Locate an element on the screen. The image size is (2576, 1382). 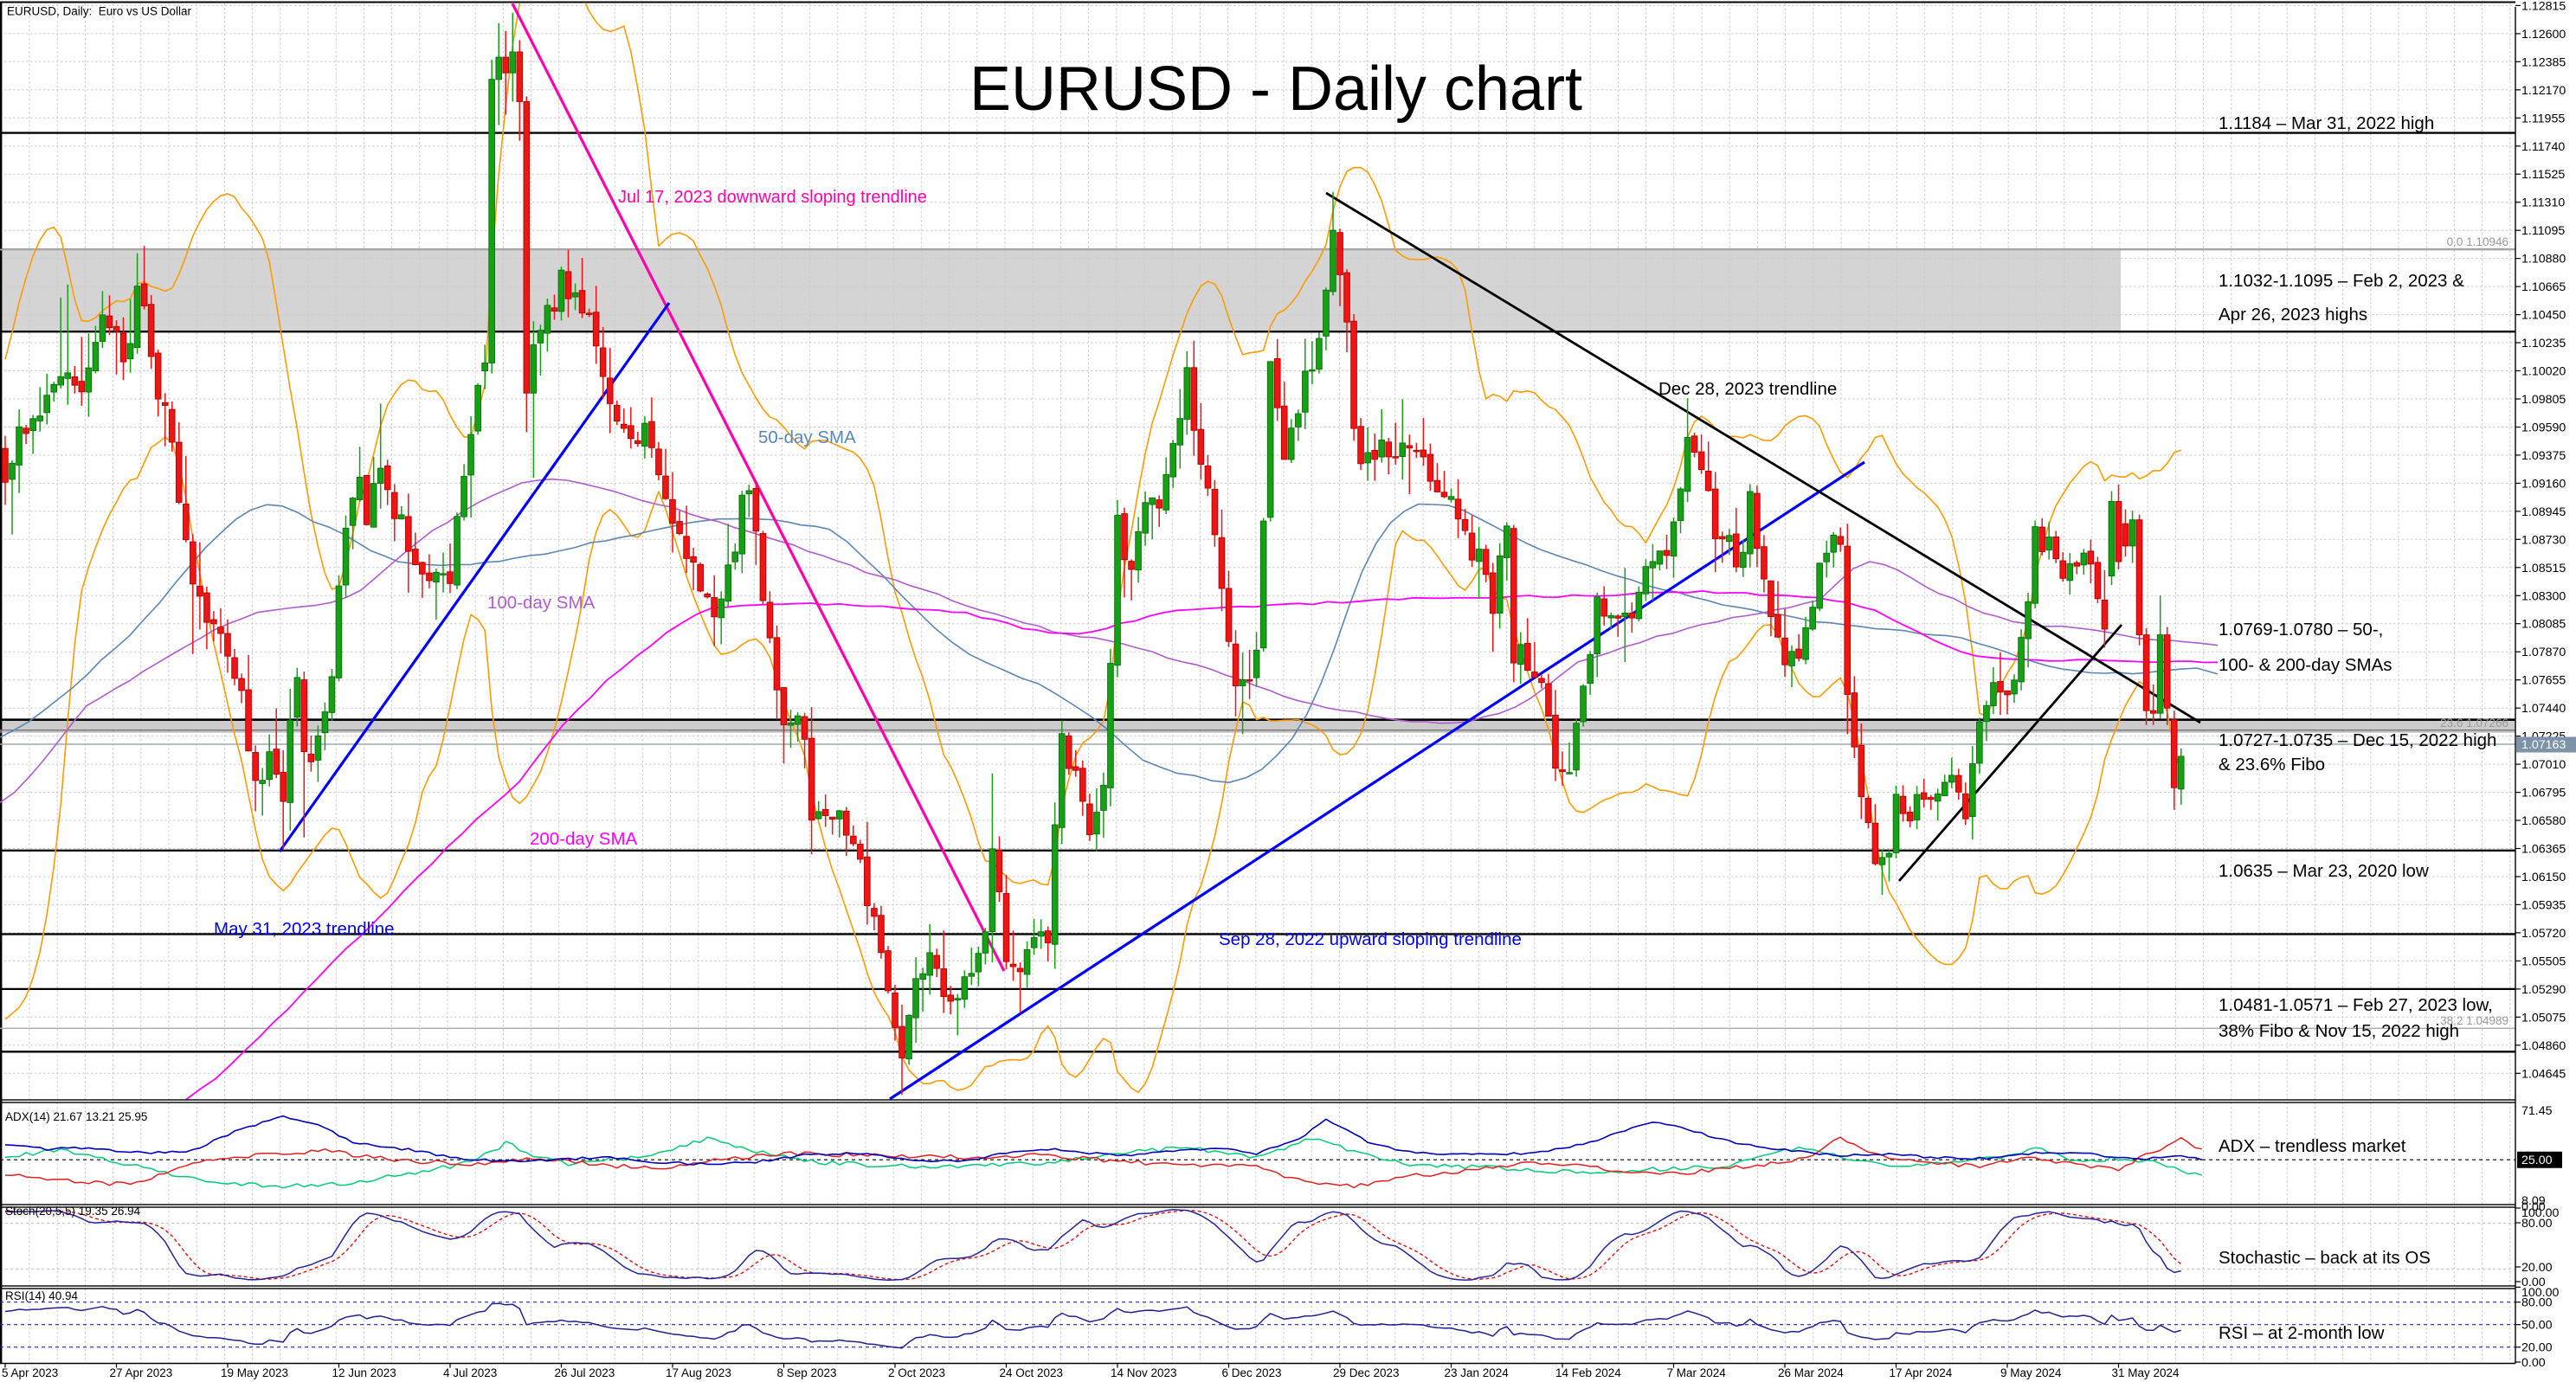
svg-text: 1.1032-1.1095 – Feb 2, 2023 & is located at coordinates (2341, 281).